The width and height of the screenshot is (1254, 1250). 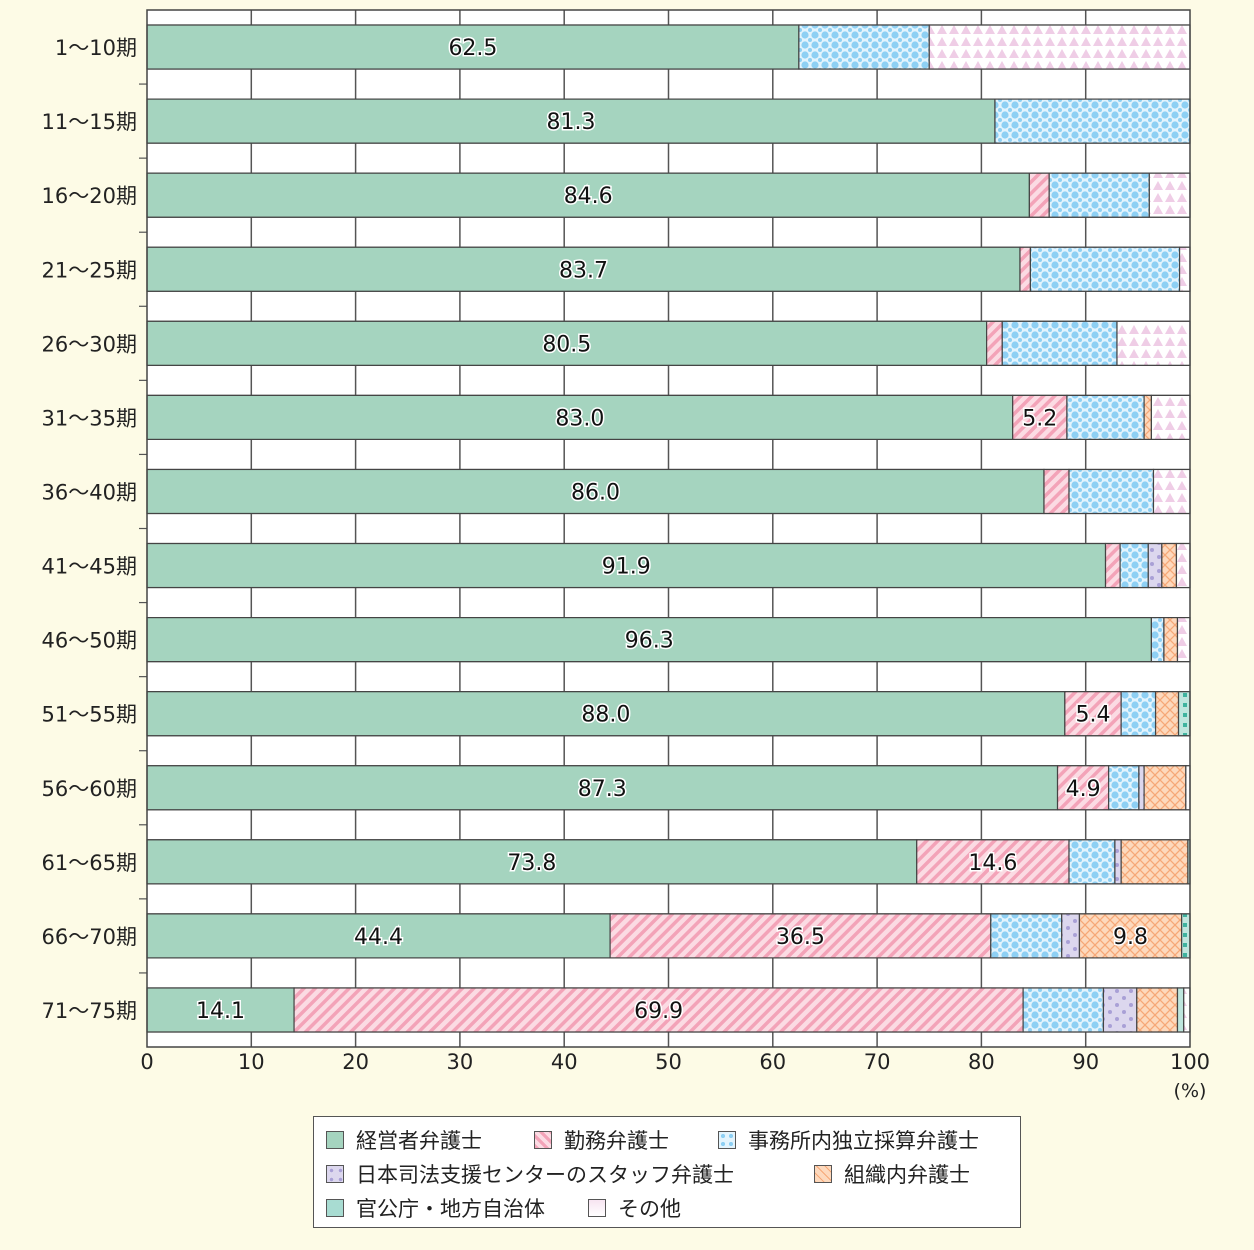 I want to click on category-label: 66～70期, so click(x=89, y=937).